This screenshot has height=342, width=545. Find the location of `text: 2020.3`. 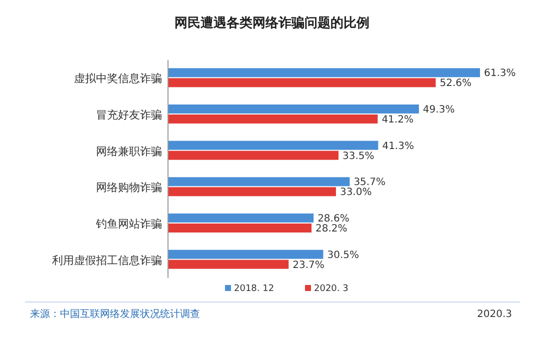

text: 2020.3 is located at coordinates (494, 314).